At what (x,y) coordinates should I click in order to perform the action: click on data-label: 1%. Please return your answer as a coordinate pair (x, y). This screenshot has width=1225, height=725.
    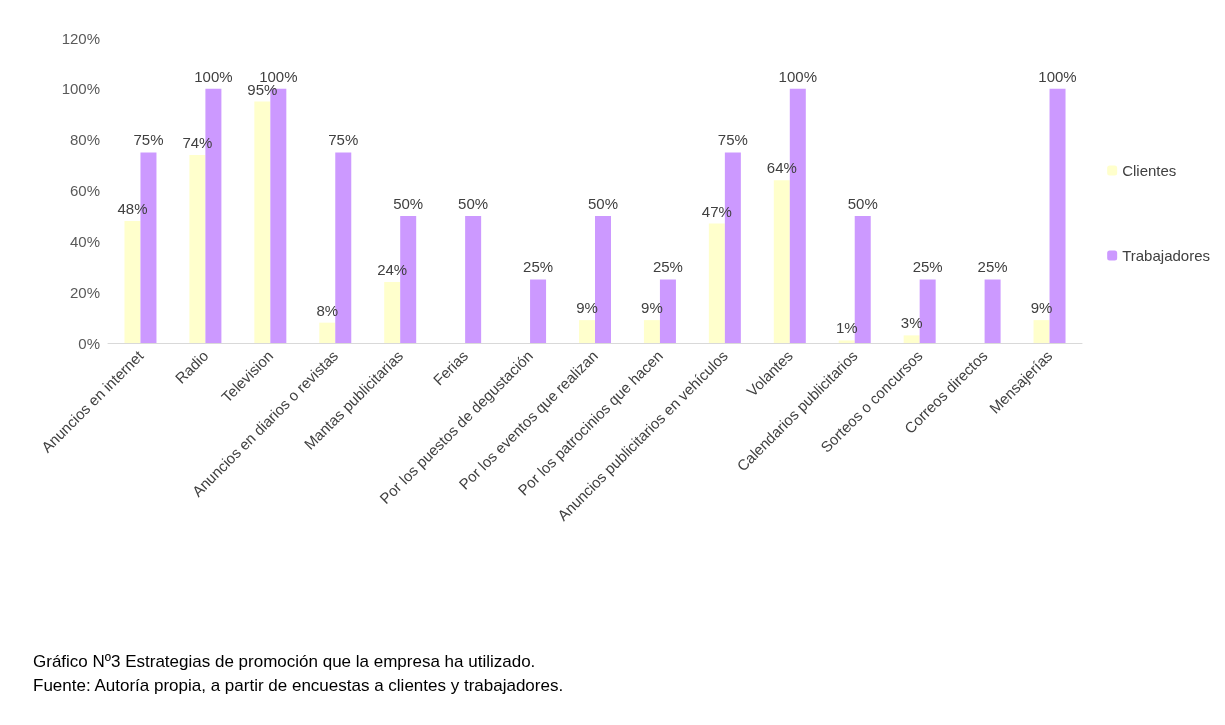
    Looking at the image, I should click on (846, 328).